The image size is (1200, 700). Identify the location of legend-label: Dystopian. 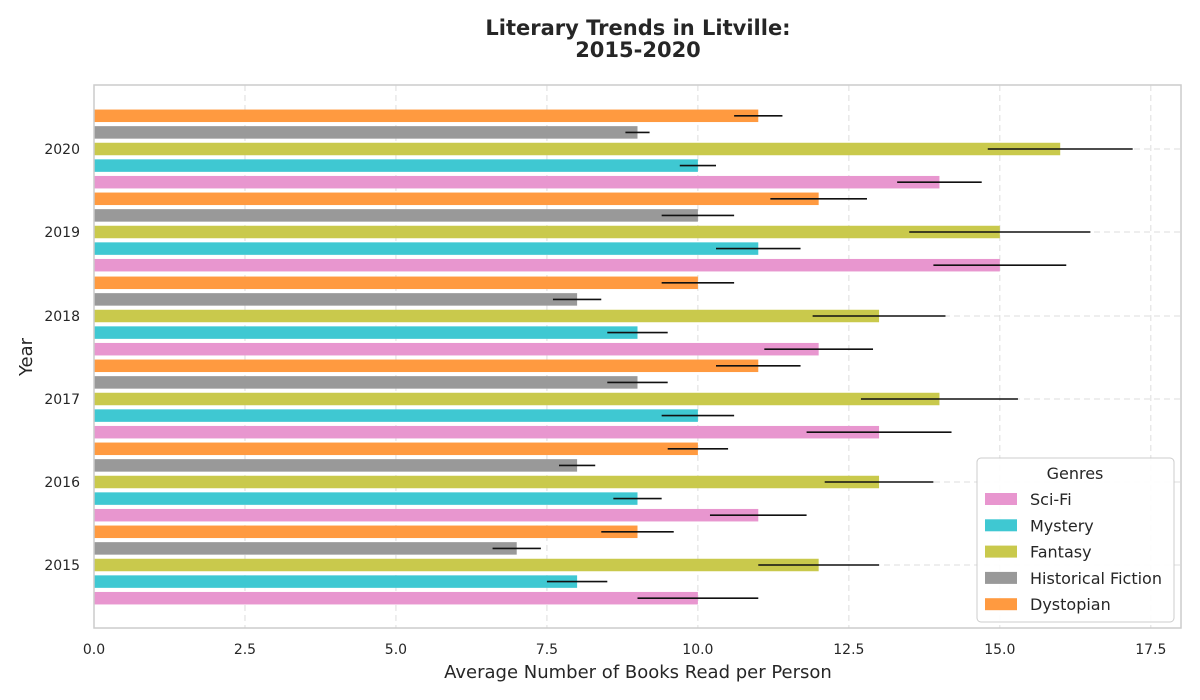
(1070, 604).